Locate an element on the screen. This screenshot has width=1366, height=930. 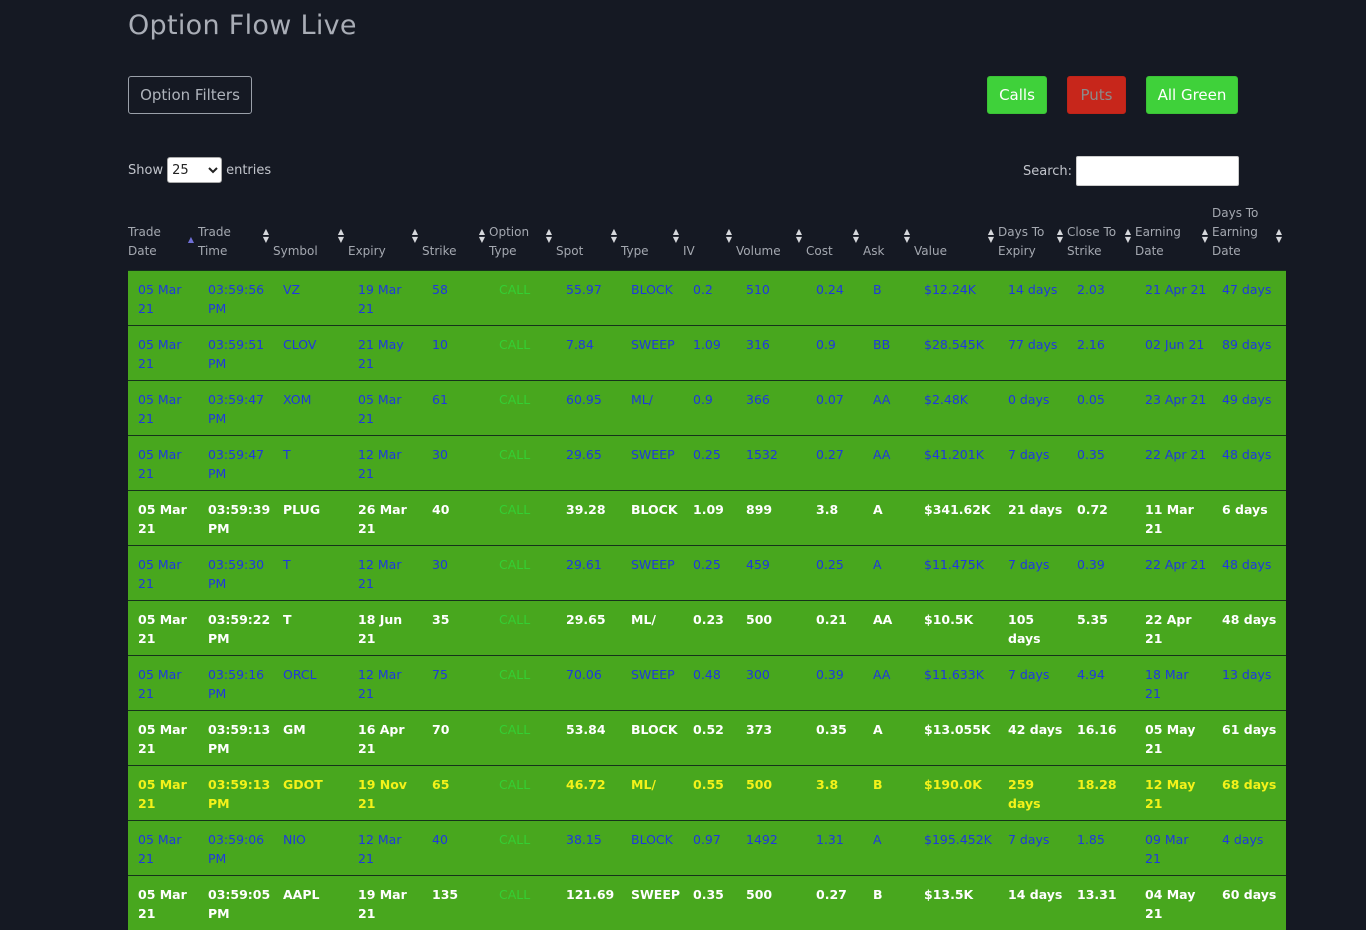
column-header-strike: Strike ▲ ▼ is located at coordinates (455, 234).